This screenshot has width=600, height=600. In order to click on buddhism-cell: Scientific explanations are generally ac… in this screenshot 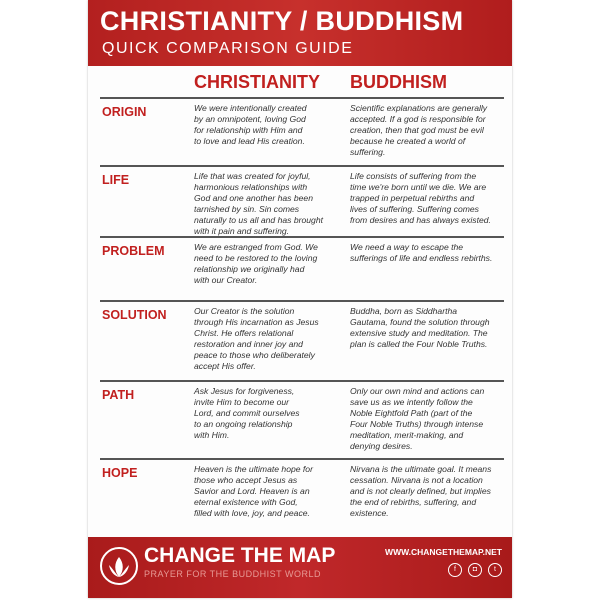, I will do `click(419, 130)`.